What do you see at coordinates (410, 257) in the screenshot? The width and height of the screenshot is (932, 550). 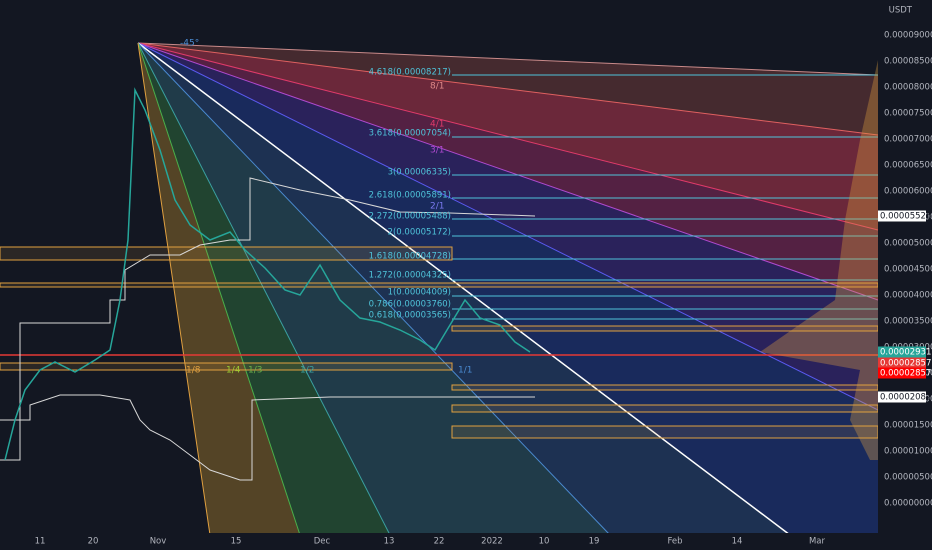 I see `fib-label: 1.618(0.00004728)` at bounding box center [410, 257].